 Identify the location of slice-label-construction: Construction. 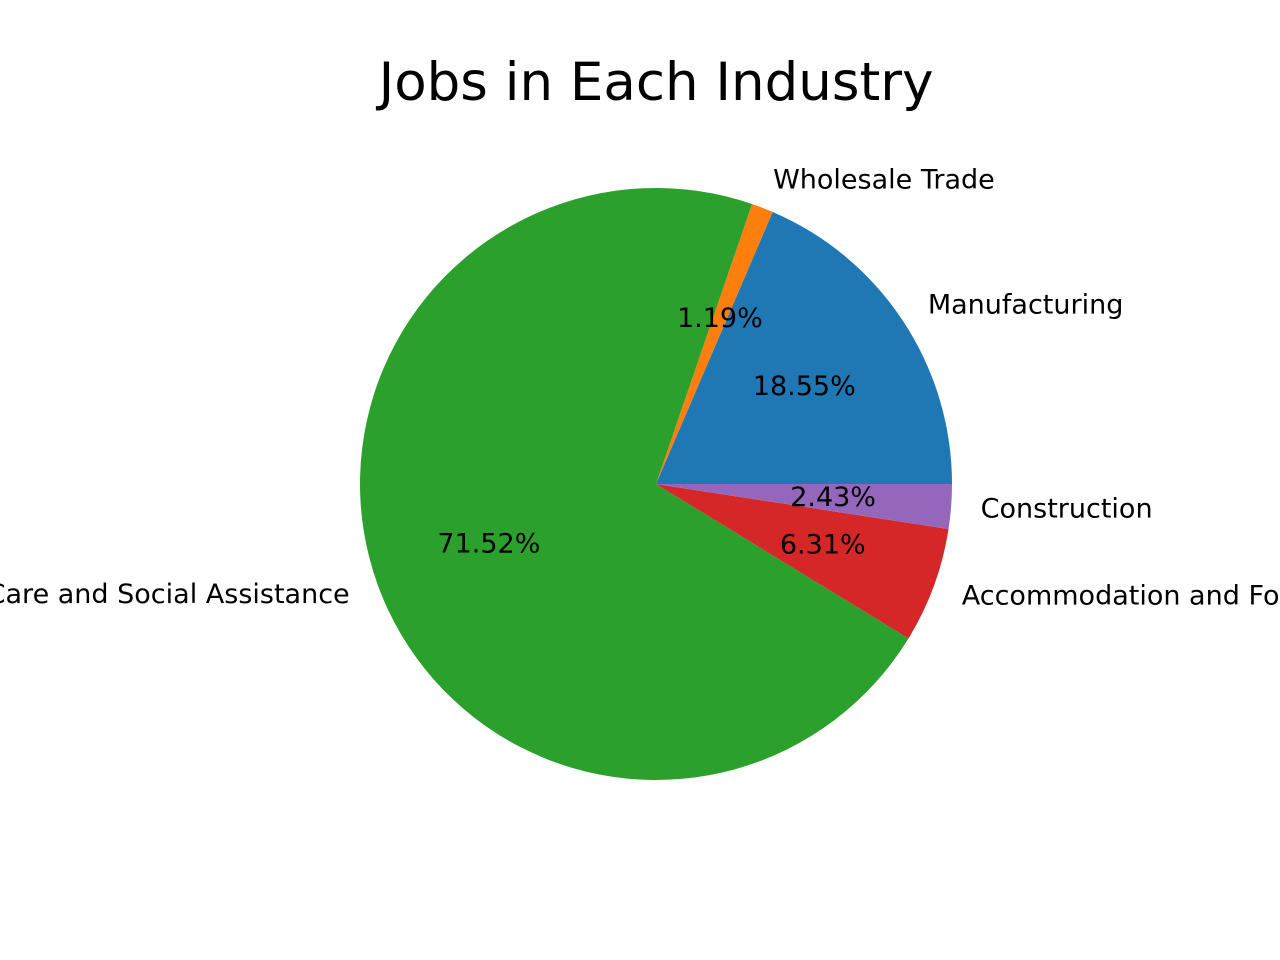
(1067, 508).